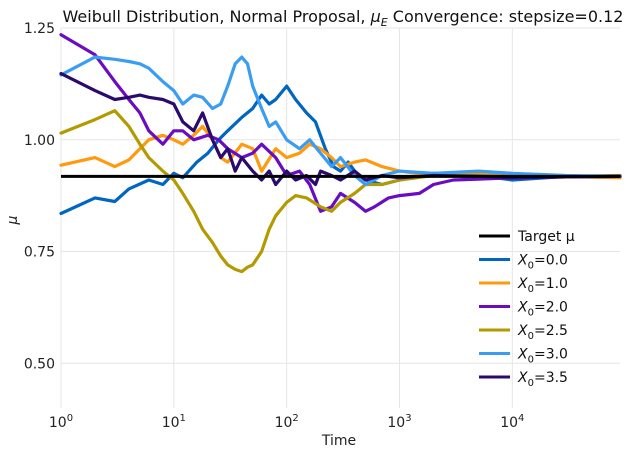  I want to click on y-axis-label: μ, so click(13, 220).